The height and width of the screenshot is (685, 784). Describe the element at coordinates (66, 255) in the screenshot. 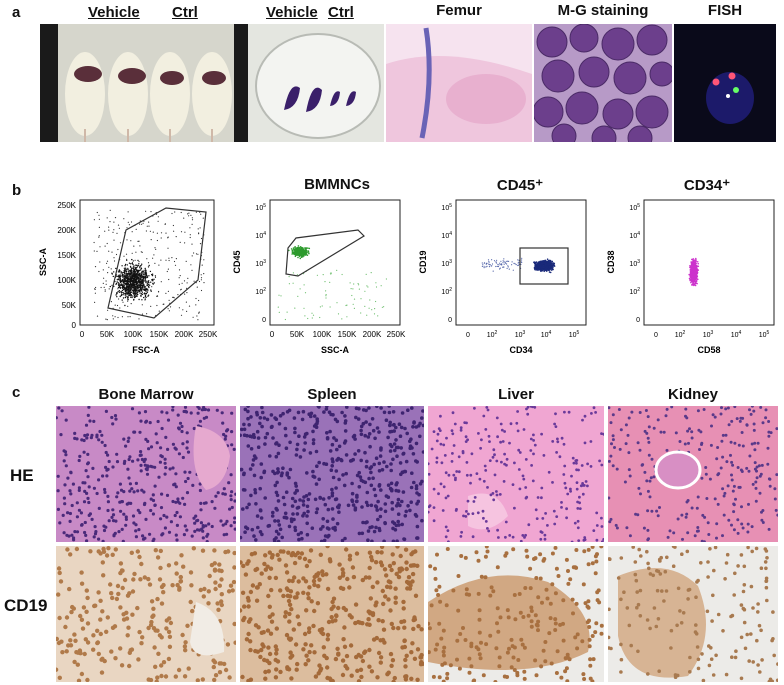

I see `ytick: 150K` at that location.